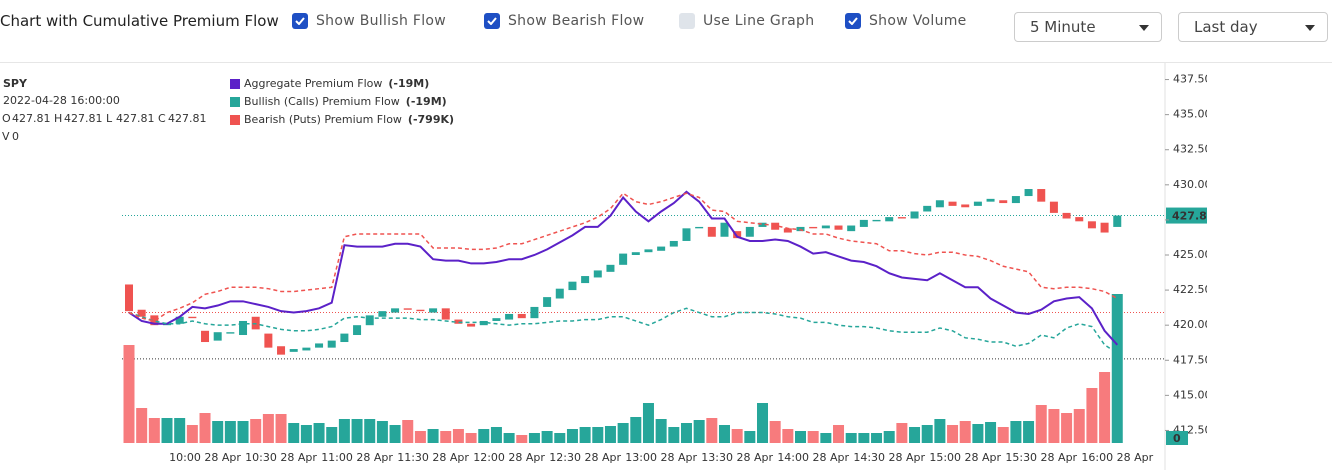 This screenshot has width=1332, height=470. I want to click on price-tag-label: 427.81, so click(1193, 216).